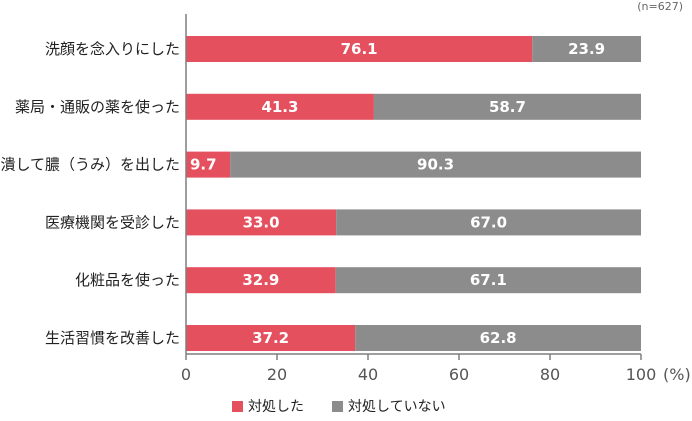  I want to click on value-label: 58.7, so click(507, 107).